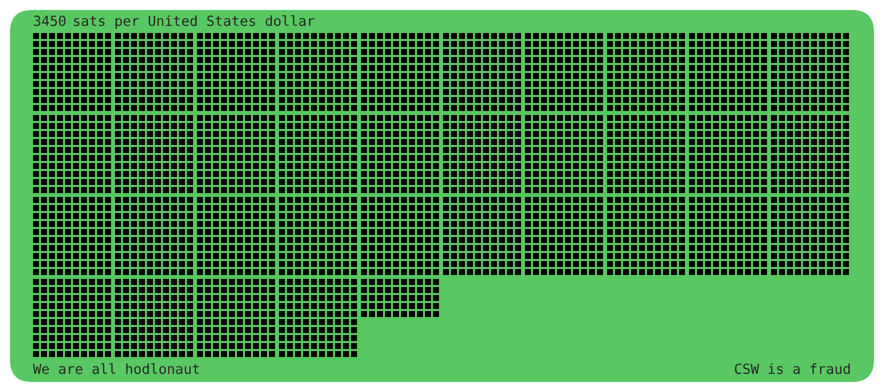 The image size is (884, 392). What do you see at coordinates (116, 368) in the screenshot?
I see `text: We are all hodlonaut` at bounding box center [116, 368].